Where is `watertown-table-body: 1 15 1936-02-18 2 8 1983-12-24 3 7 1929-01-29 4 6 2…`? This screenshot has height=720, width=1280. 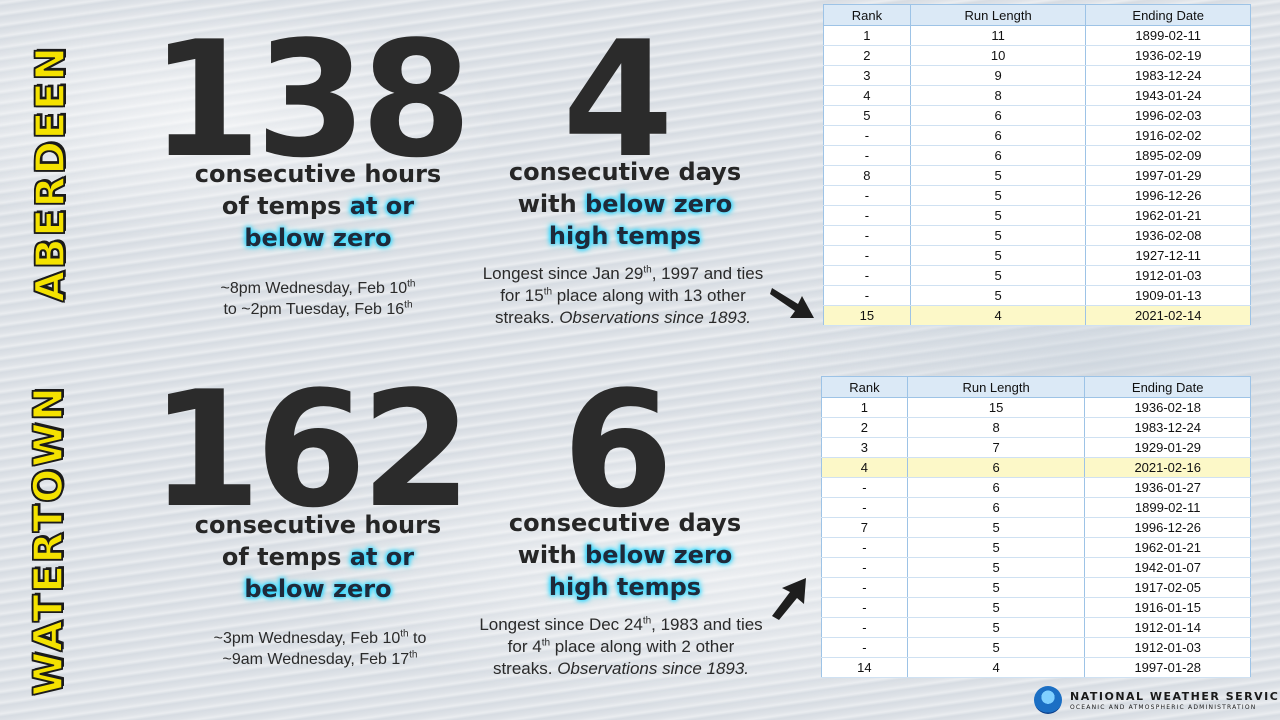
watertown-table-body: 1 15 1936-02-18 2 8 1983-12-24 3 7 1929-01-29 4 6 2… is located at coordinates (1036, 537).